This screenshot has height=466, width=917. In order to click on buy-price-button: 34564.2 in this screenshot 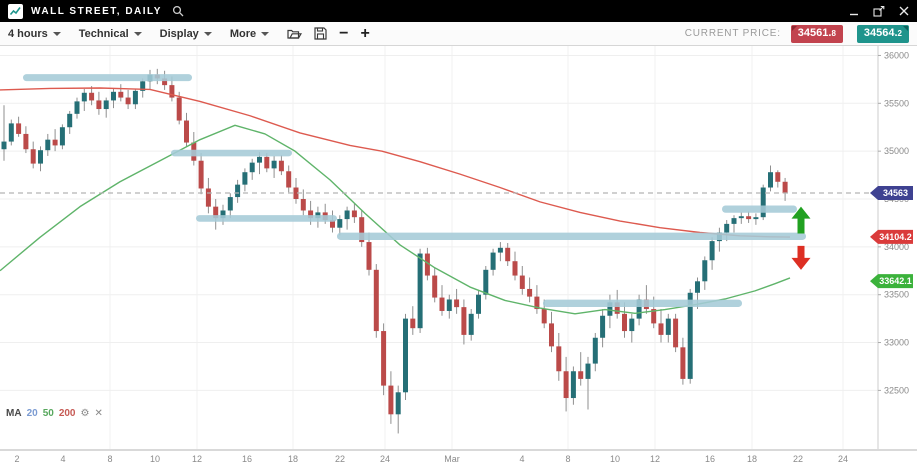, I will do `click(882, 33)`.